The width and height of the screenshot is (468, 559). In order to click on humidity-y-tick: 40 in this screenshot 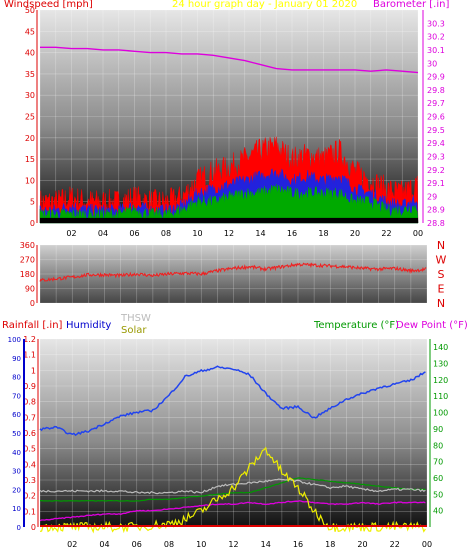, I will do `click(16, 453)`.